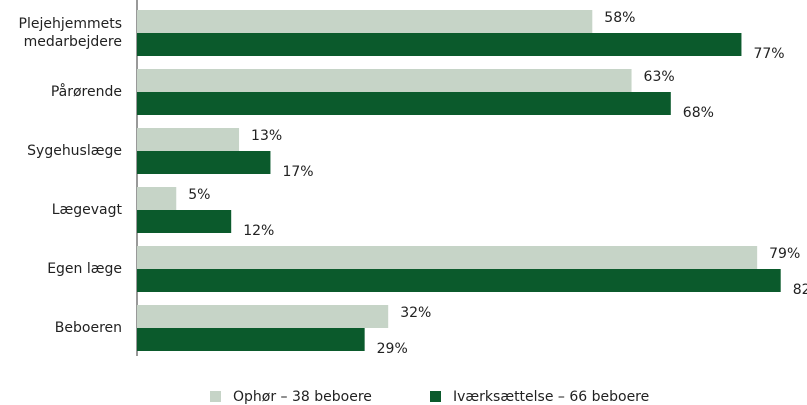  What do you see at coordinates (71, 24) in the screenshot?
I see `category-label-line: Plejehjemmets` at bounding box center [71, 24].